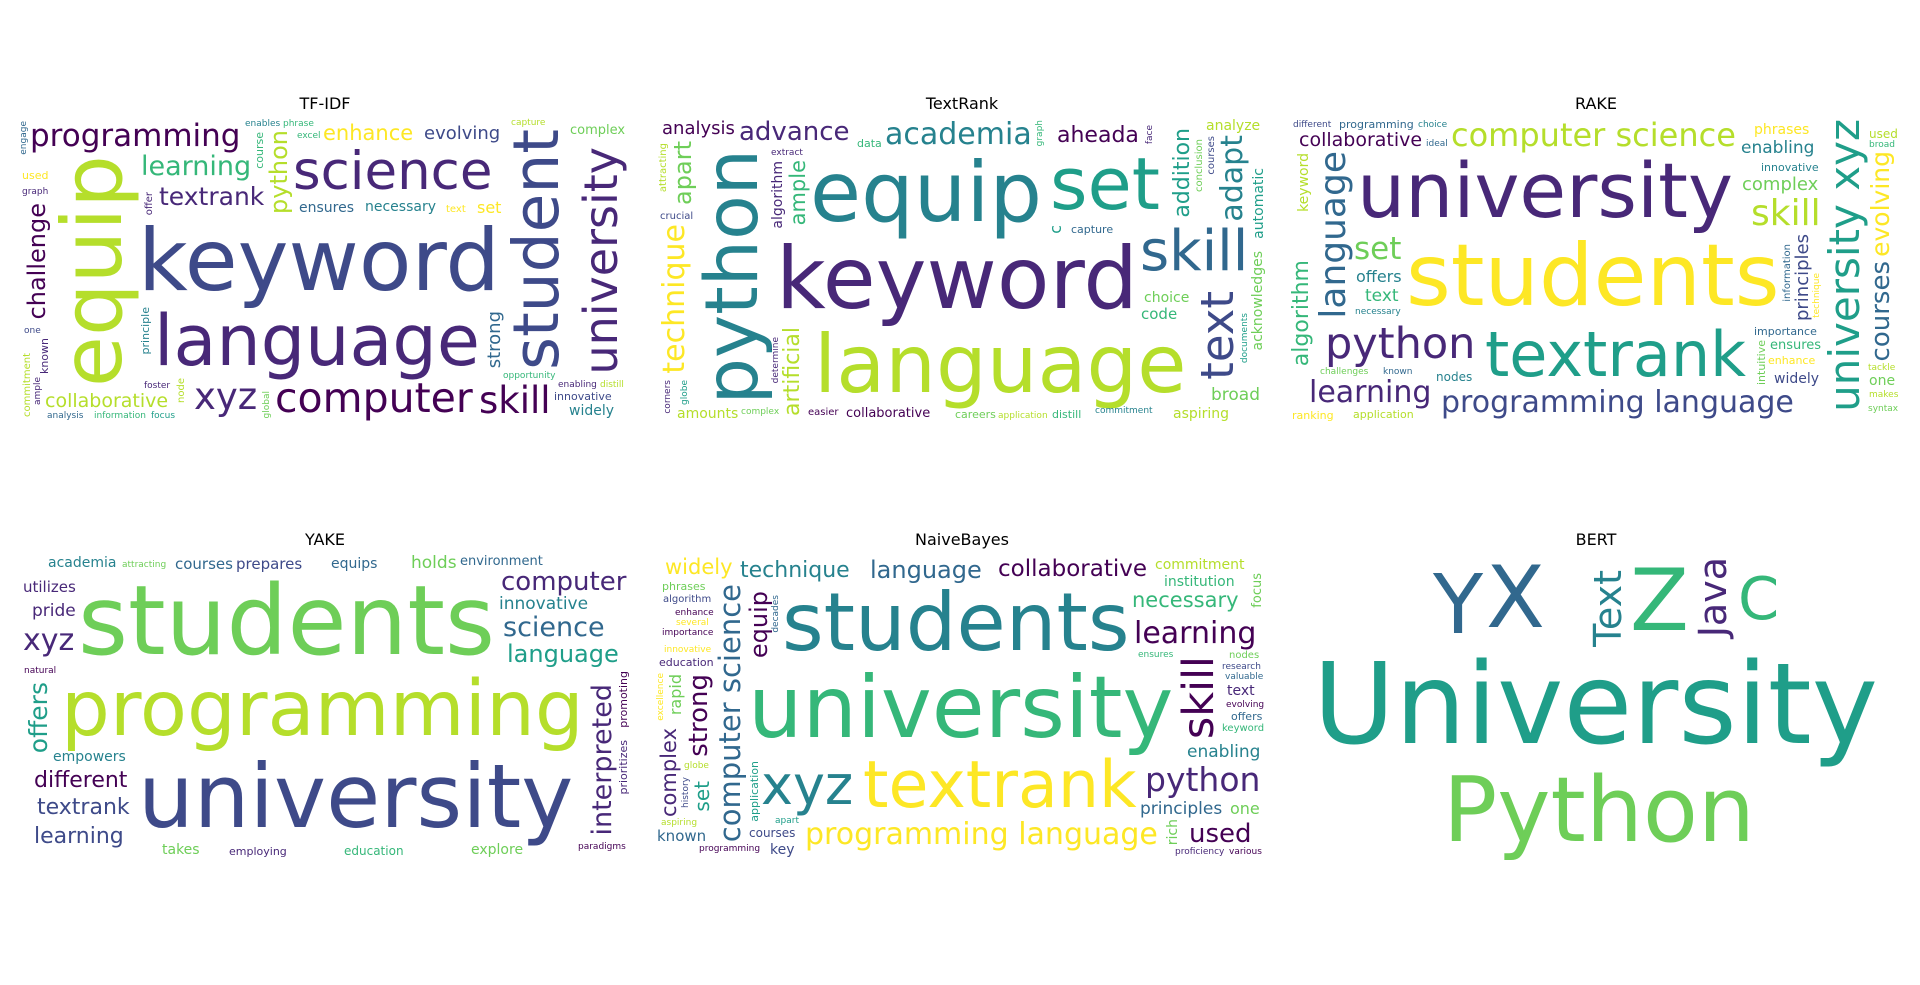 The image size is (1920, 985). Describe the element at coordinates (696, 766) in the screenshot. I see `cloud-word: globe` at that location.